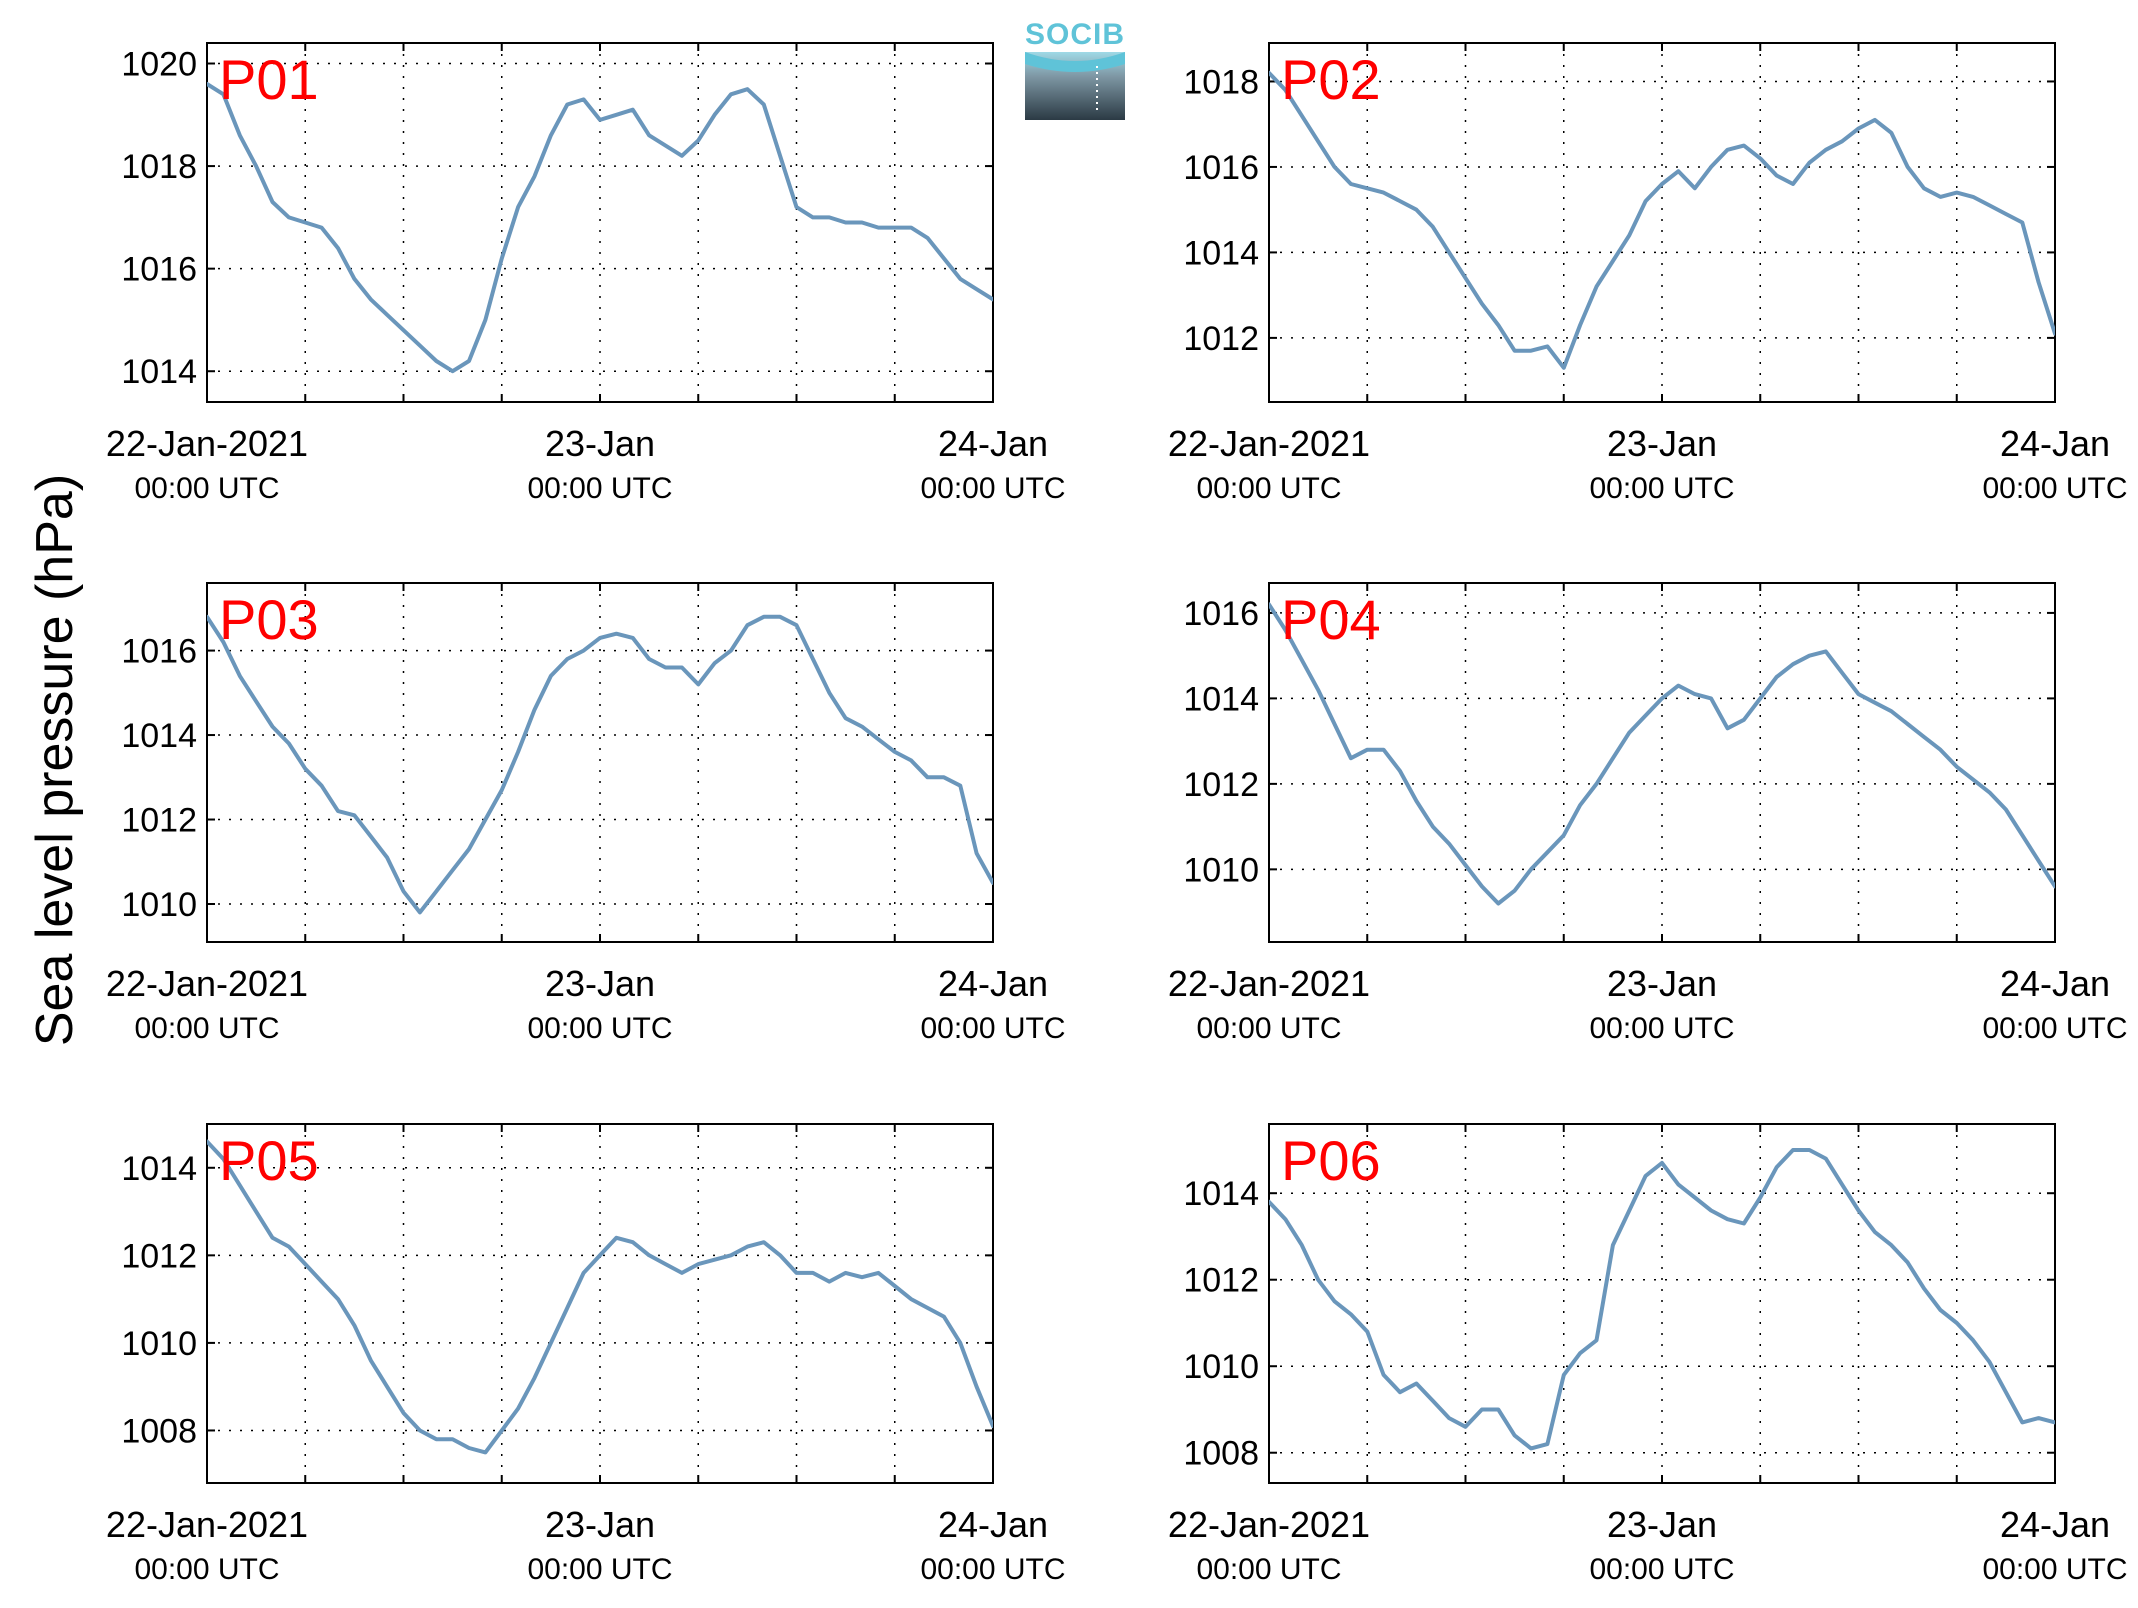  What do you see at coordinates (1662, 754) in the screenshot?
I see `series-line-p04` at bounding box center [1662, 754].